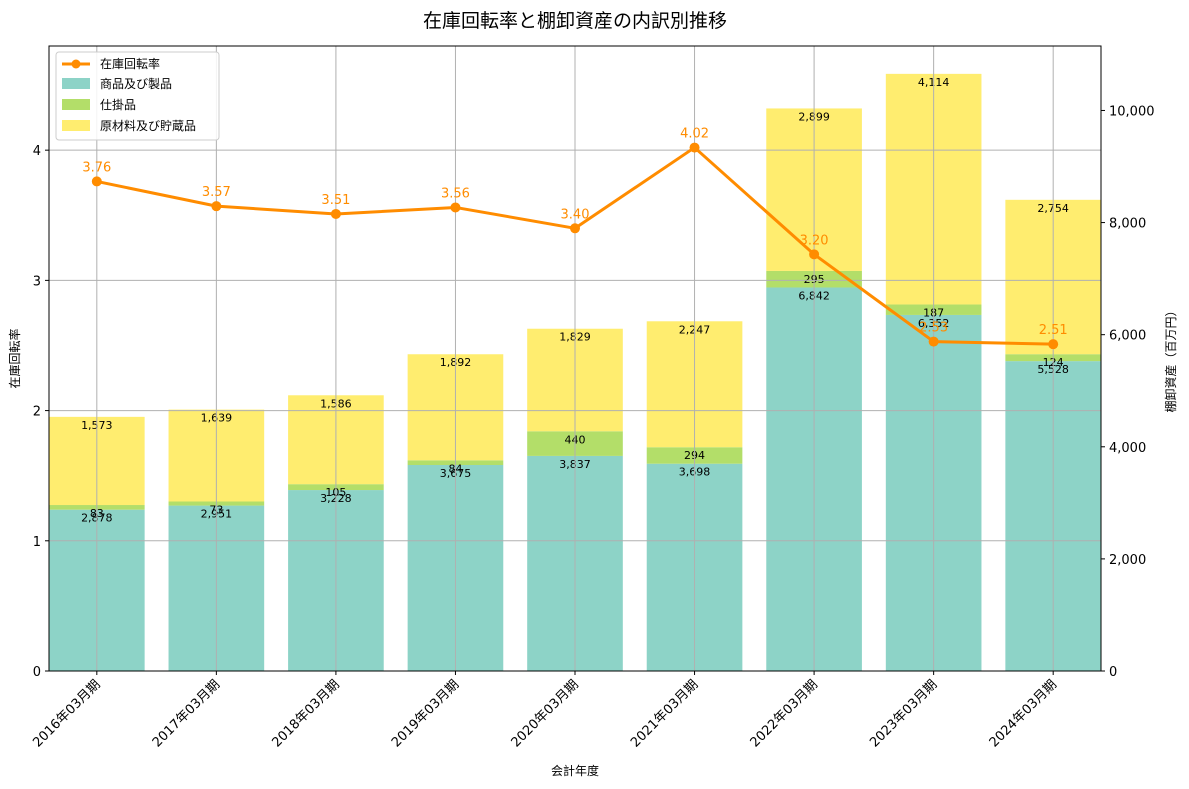  I want to click on ytick-left-label-1: 1, so click(37, 542).